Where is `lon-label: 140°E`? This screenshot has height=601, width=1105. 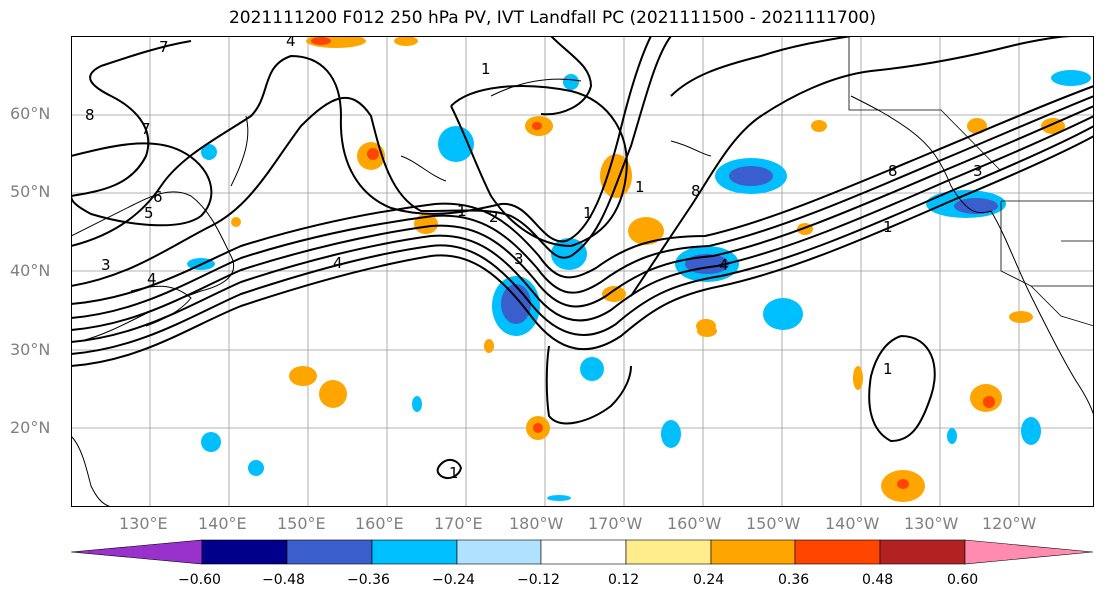
lon-label: 140°E is located at coordinates (222, 523).